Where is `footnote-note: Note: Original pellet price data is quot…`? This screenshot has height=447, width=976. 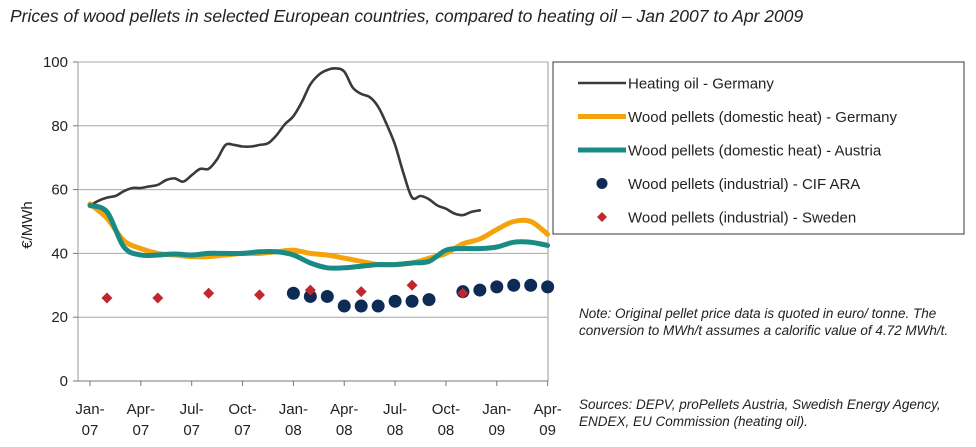
footnote-note: Note: Original pellet price data is quot… is located at coordinates (764, 322).